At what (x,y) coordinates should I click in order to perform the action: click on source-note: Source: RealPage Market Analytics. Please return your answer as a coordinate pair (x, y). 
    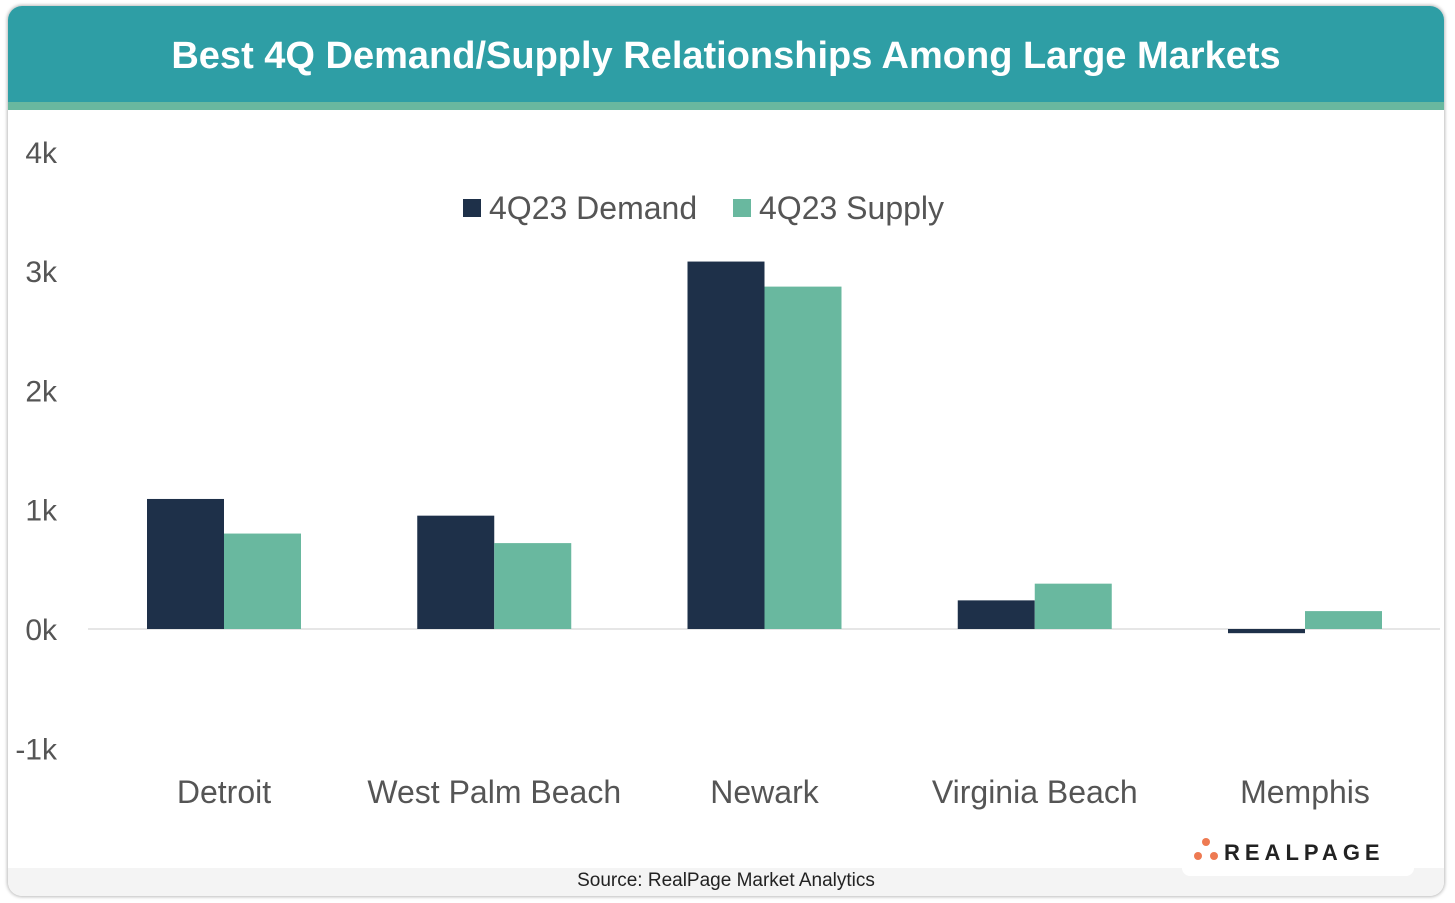
    Looking at the image, I should click on (726, 880).